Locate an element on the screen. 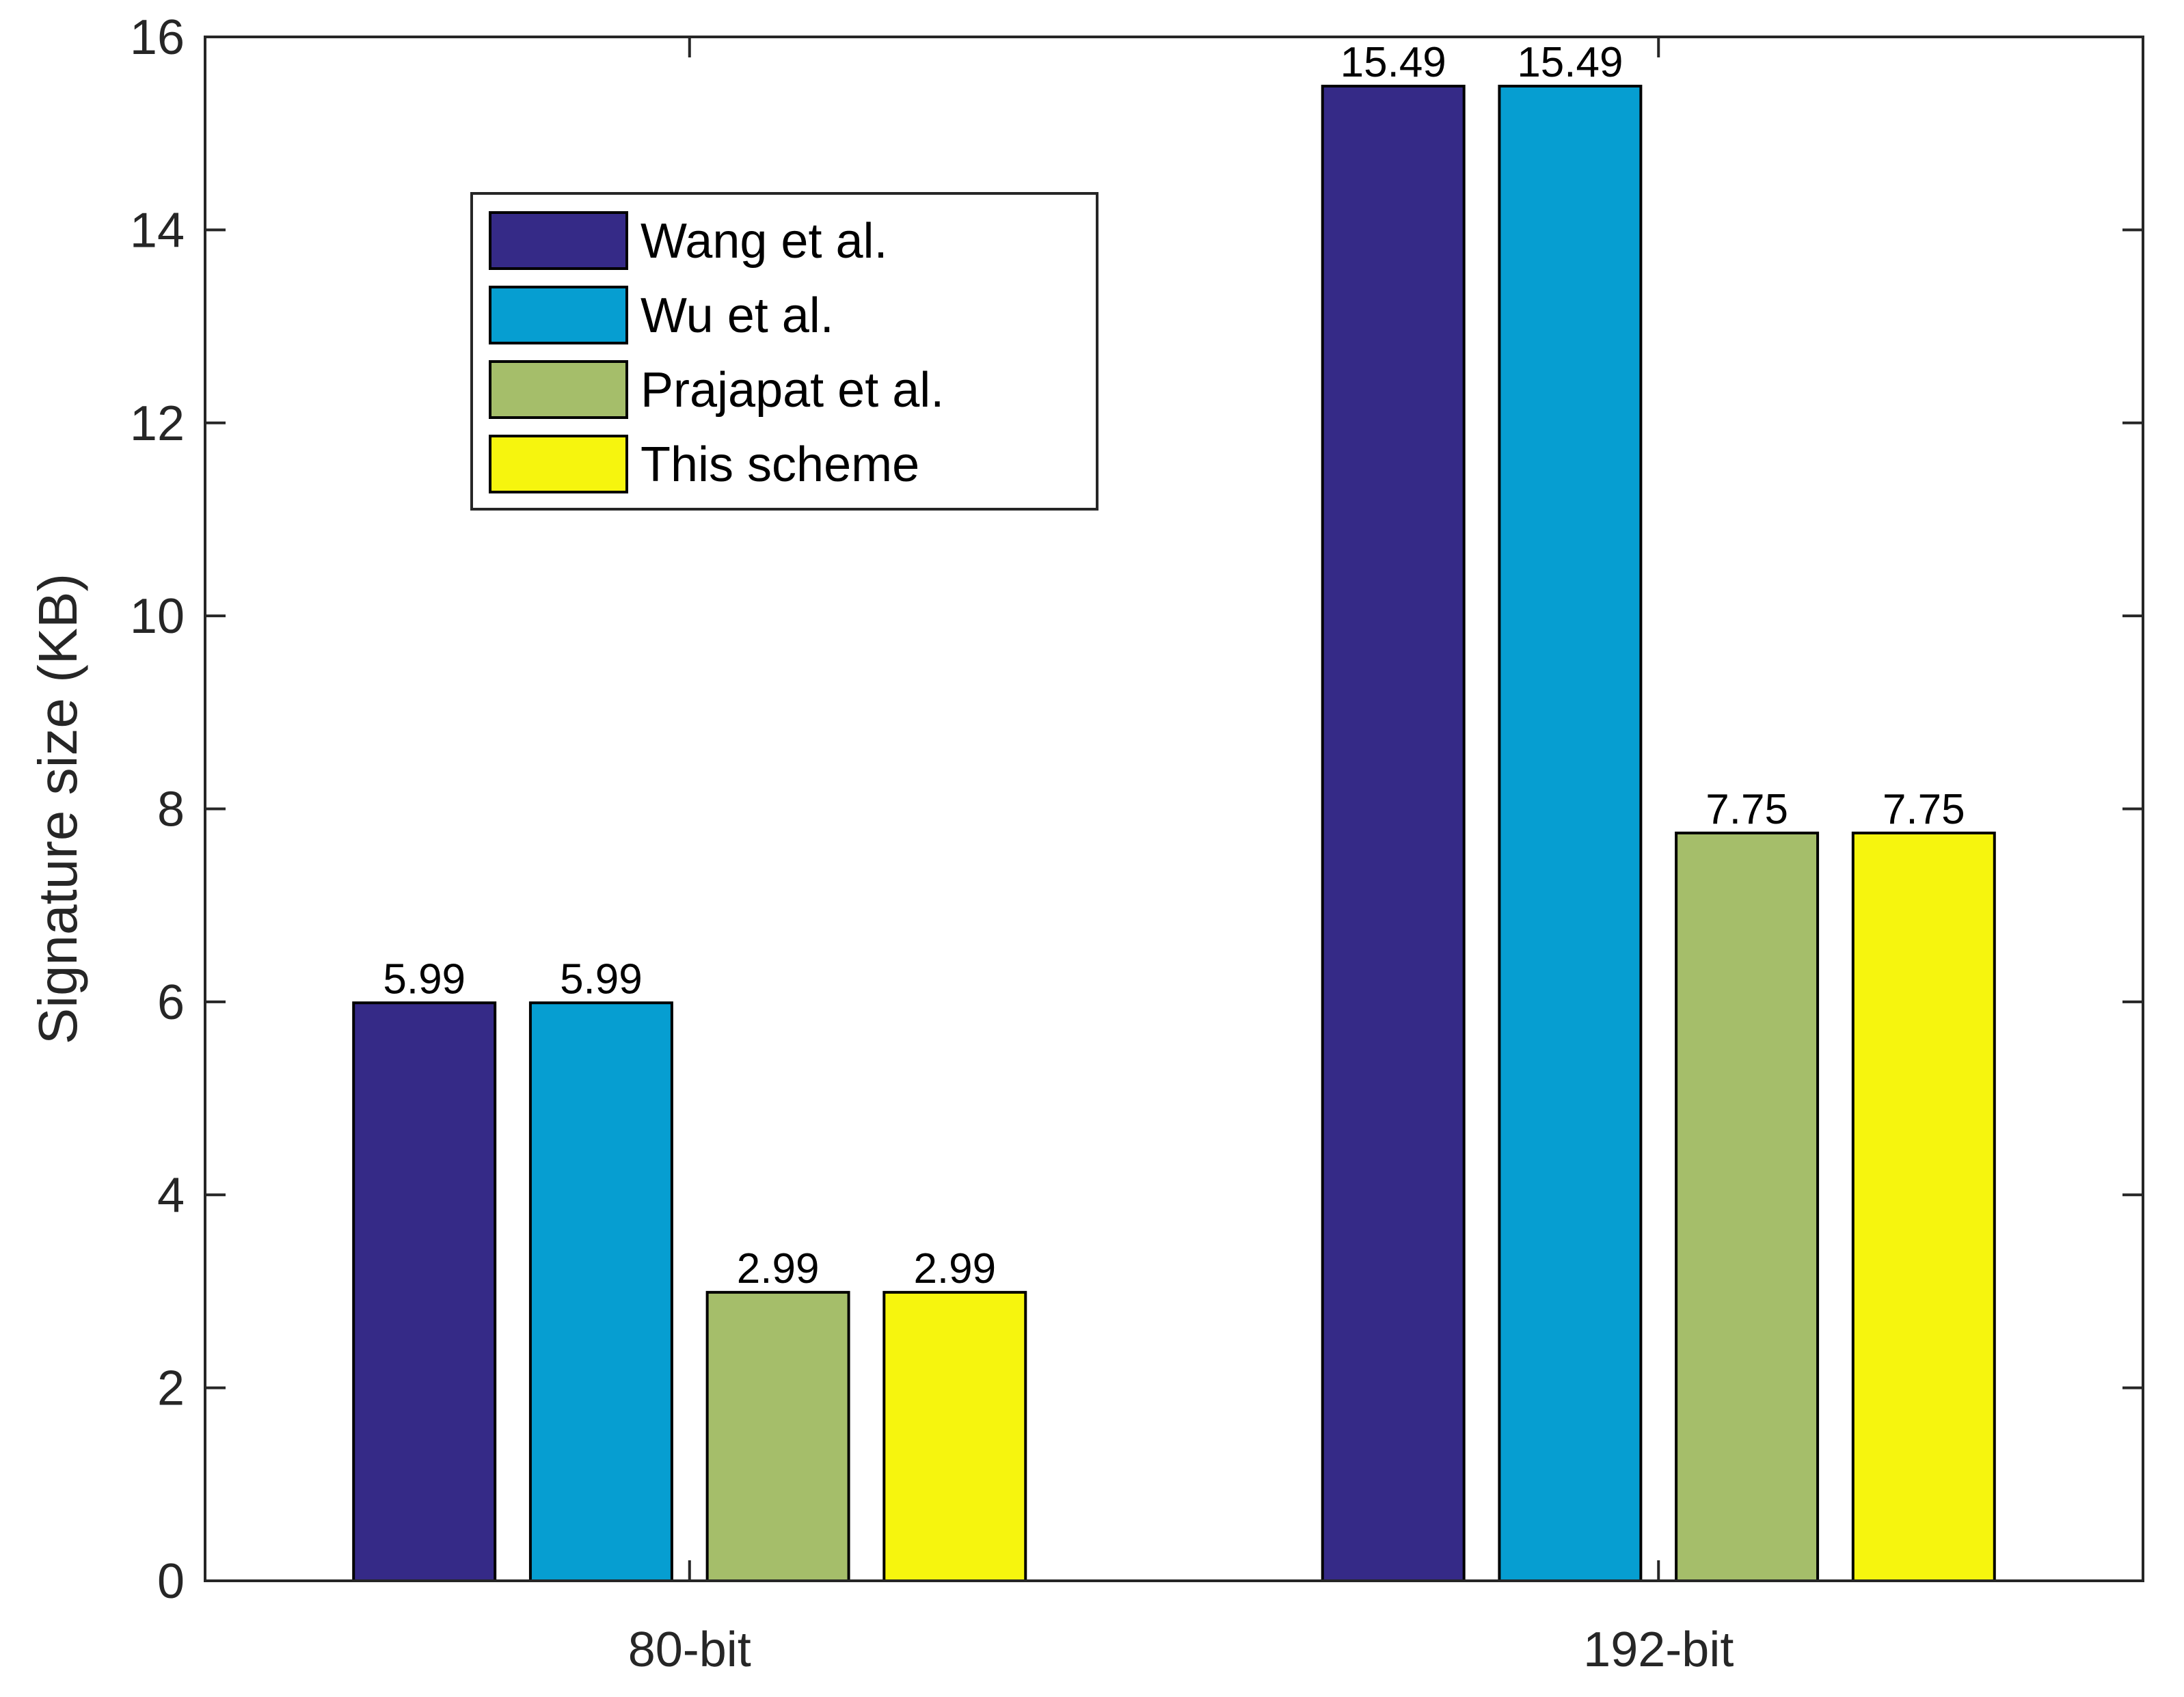  y-tick-label: 12 is located at coordinates (157, 423).